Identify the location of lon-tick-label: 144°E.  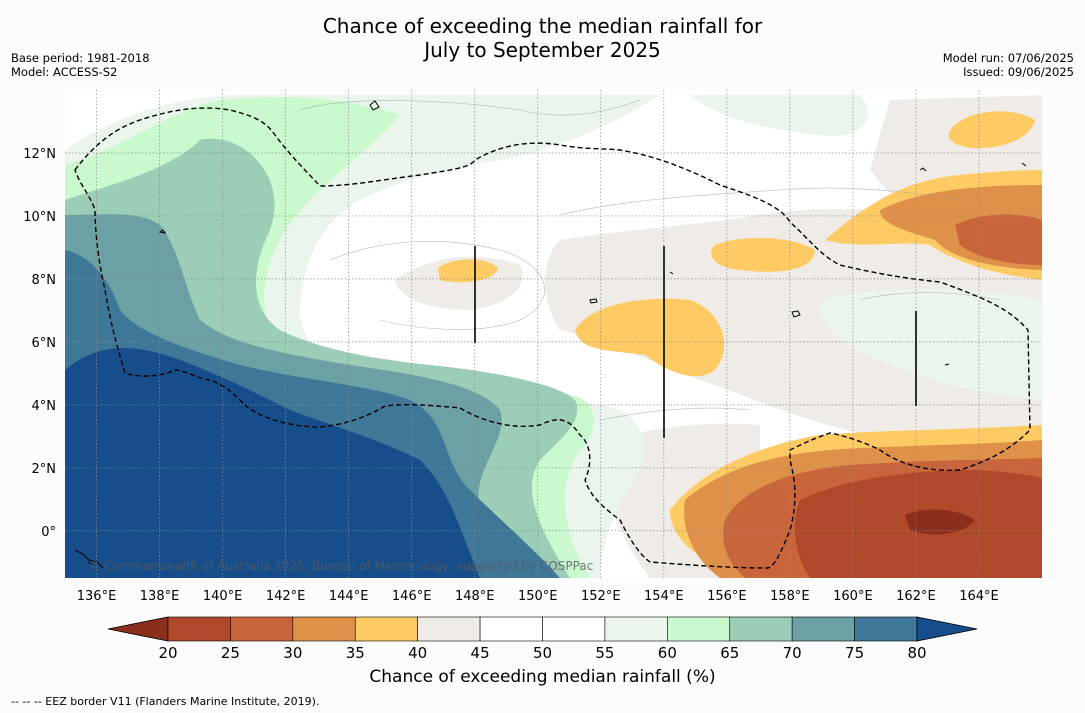
(349, 596).